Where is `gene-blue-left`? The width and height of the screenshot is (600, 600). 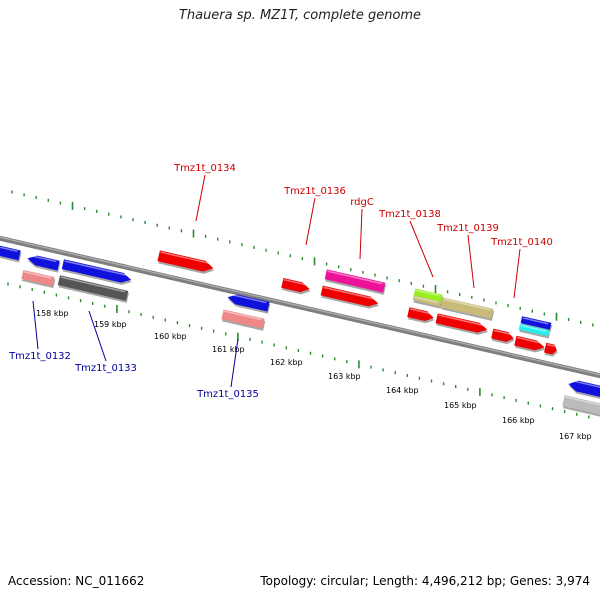 gene-blue-left is located at coordinates (43, 263).